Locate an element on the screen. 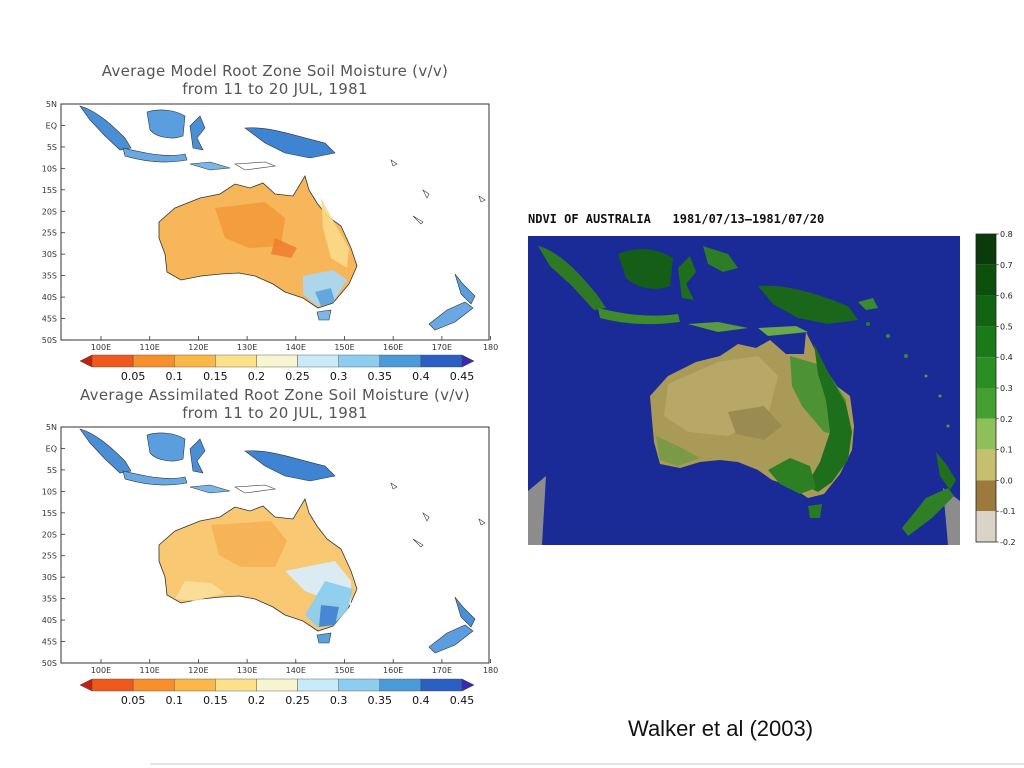  ndvi-scale-label: 0.7 is located at coordinates (1006, 265).